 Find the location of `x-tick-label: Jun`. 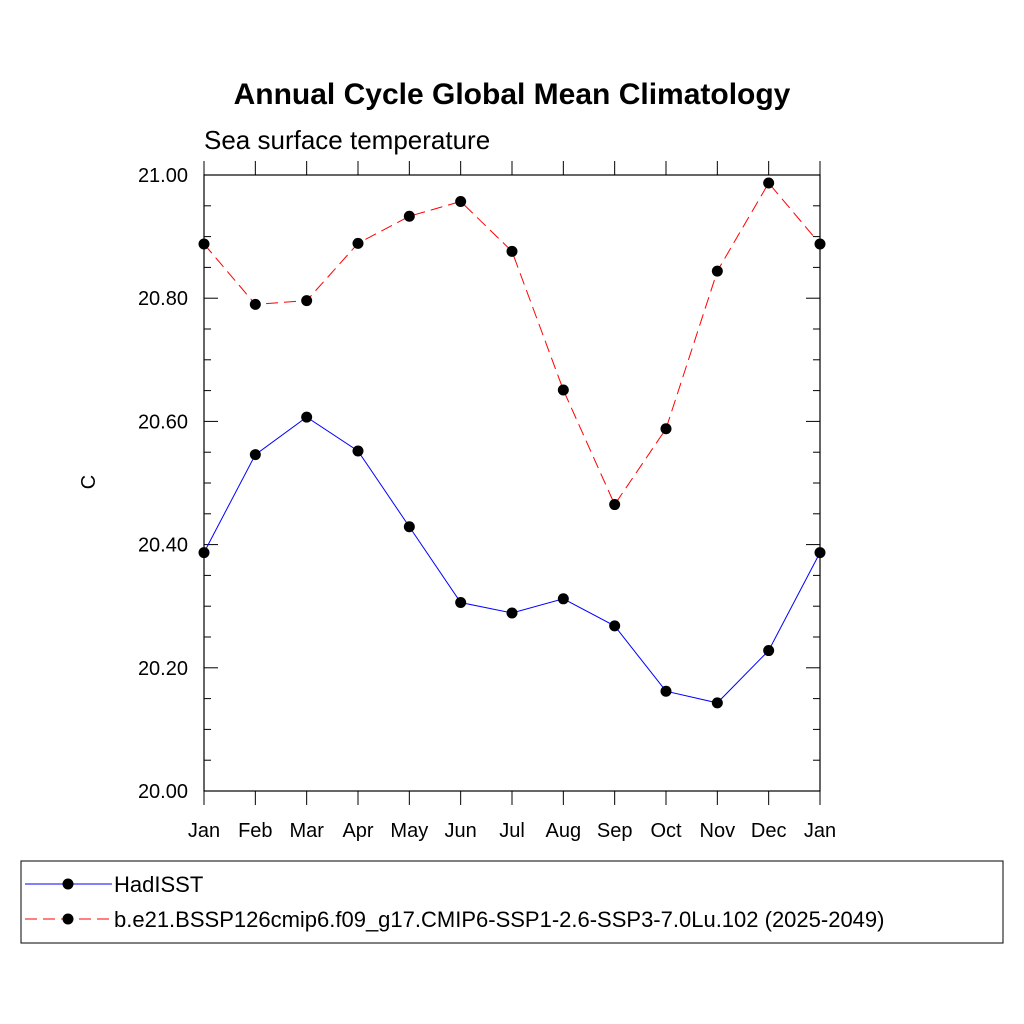

x-tick-label: Jun is located at coordinates (461, 831).